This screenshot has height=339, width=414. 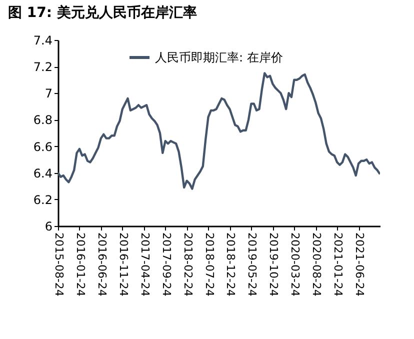 What do you see at coordinates (42, 67) in the screenshot?
I see `y-tick-label: 7.2` at bounding box center [42, 67].